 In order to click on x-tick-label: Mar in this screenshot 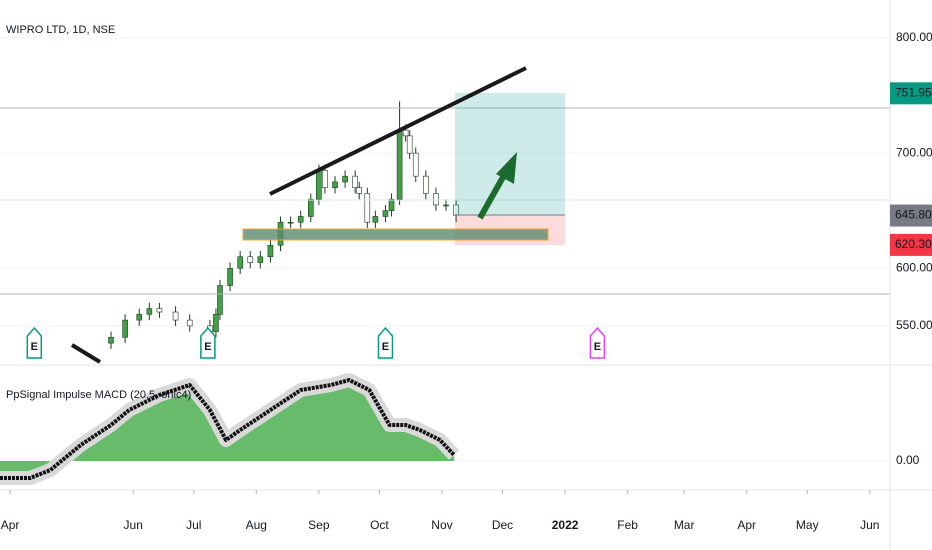, I will do `click(684, 525)`.